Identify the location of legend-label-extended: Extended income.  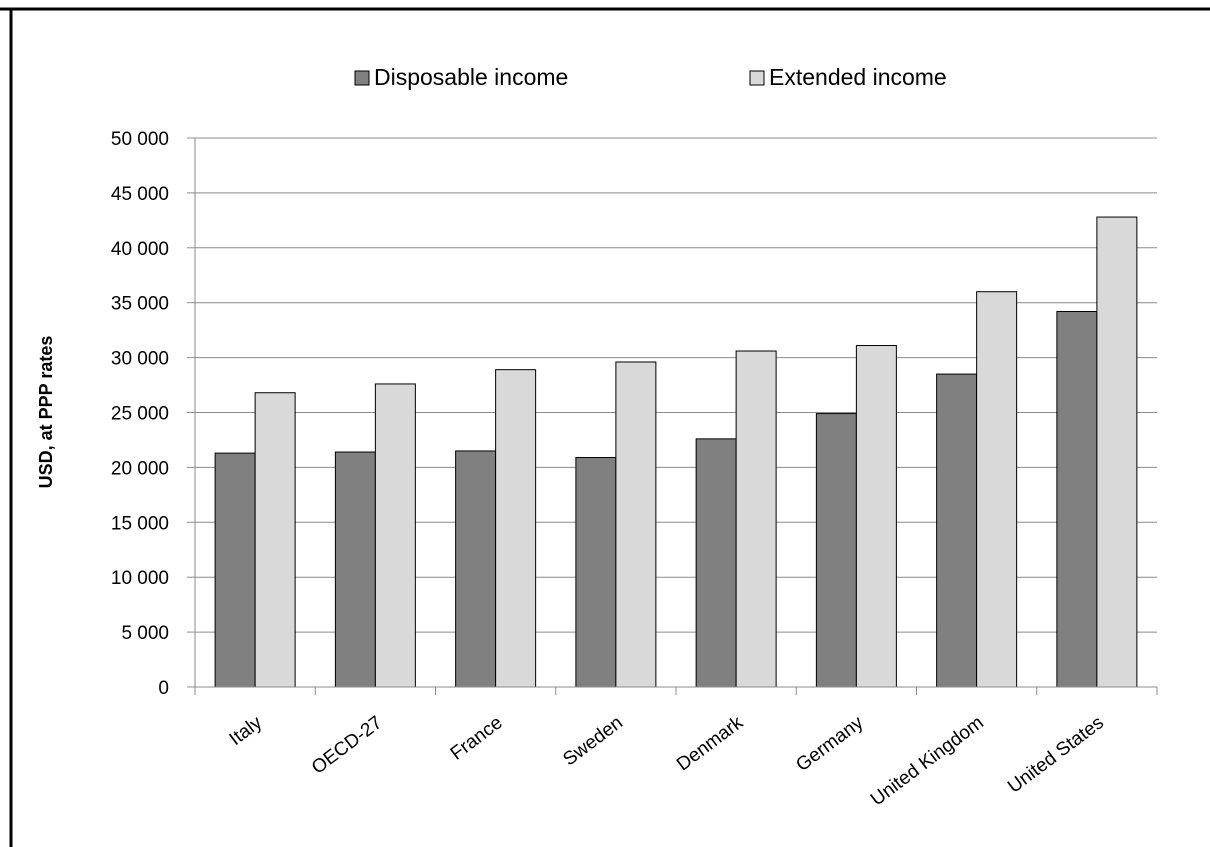
(858, 77).